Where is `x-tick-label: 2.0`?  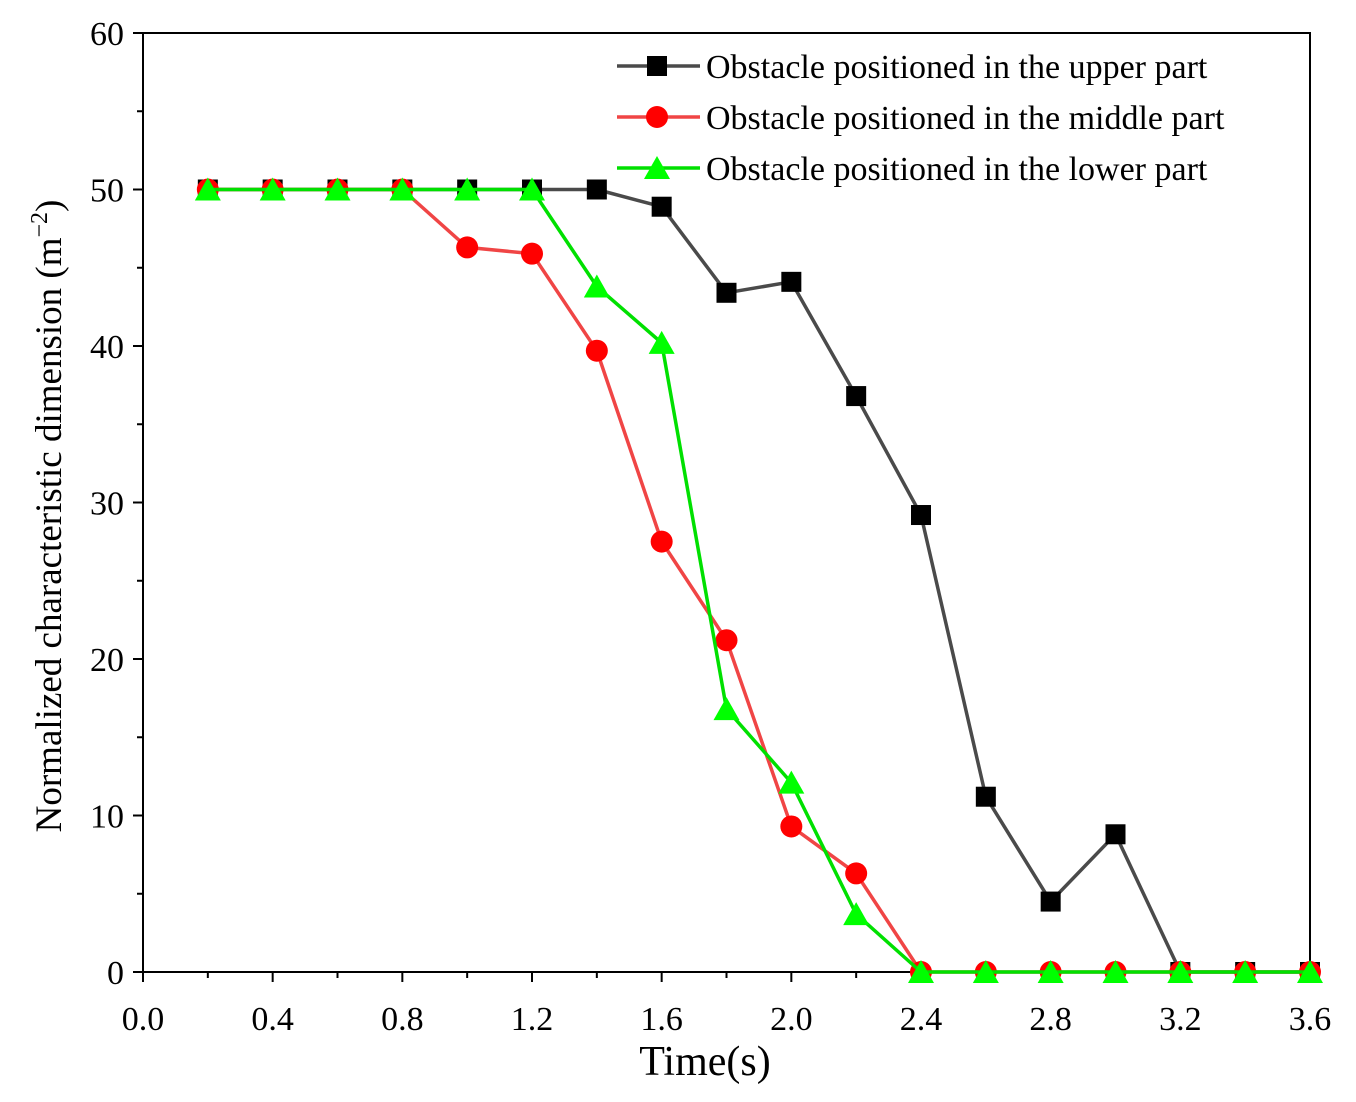
x-tick-label: 2.0 is located at coordinates (791, 1019).